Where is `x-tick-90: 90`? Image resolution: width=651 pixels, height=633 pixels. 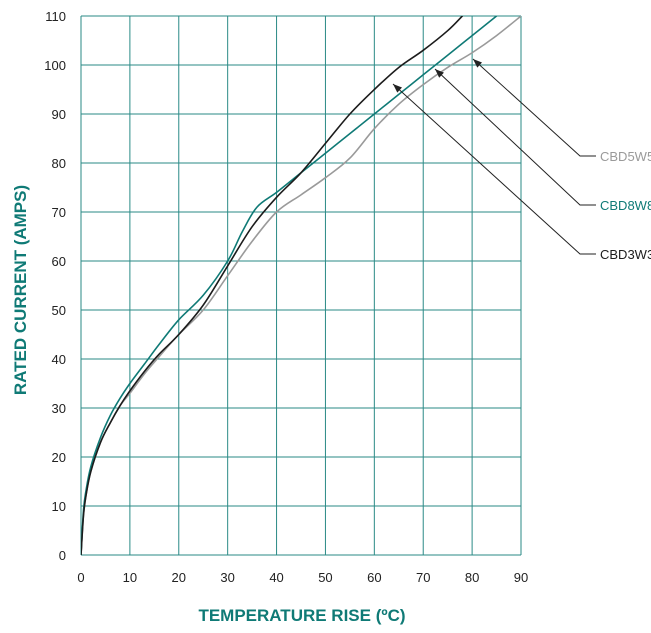 x-tick-90: 90 is located at coordinates (521, 577).